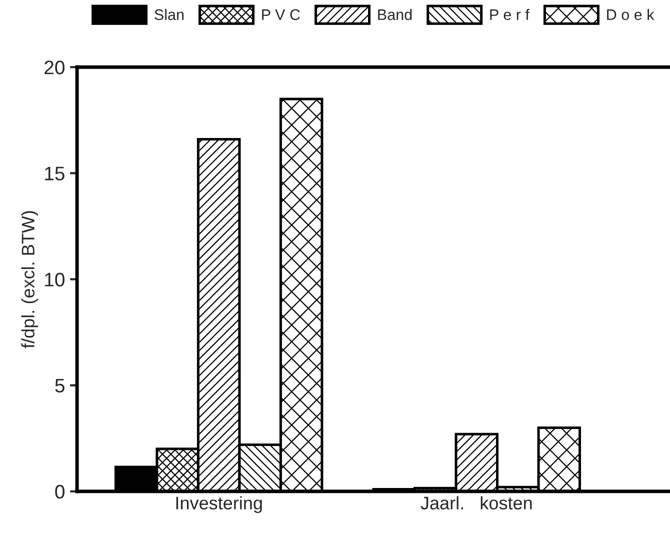  I want to click on y-tick-label: 0, so click(59, 491).